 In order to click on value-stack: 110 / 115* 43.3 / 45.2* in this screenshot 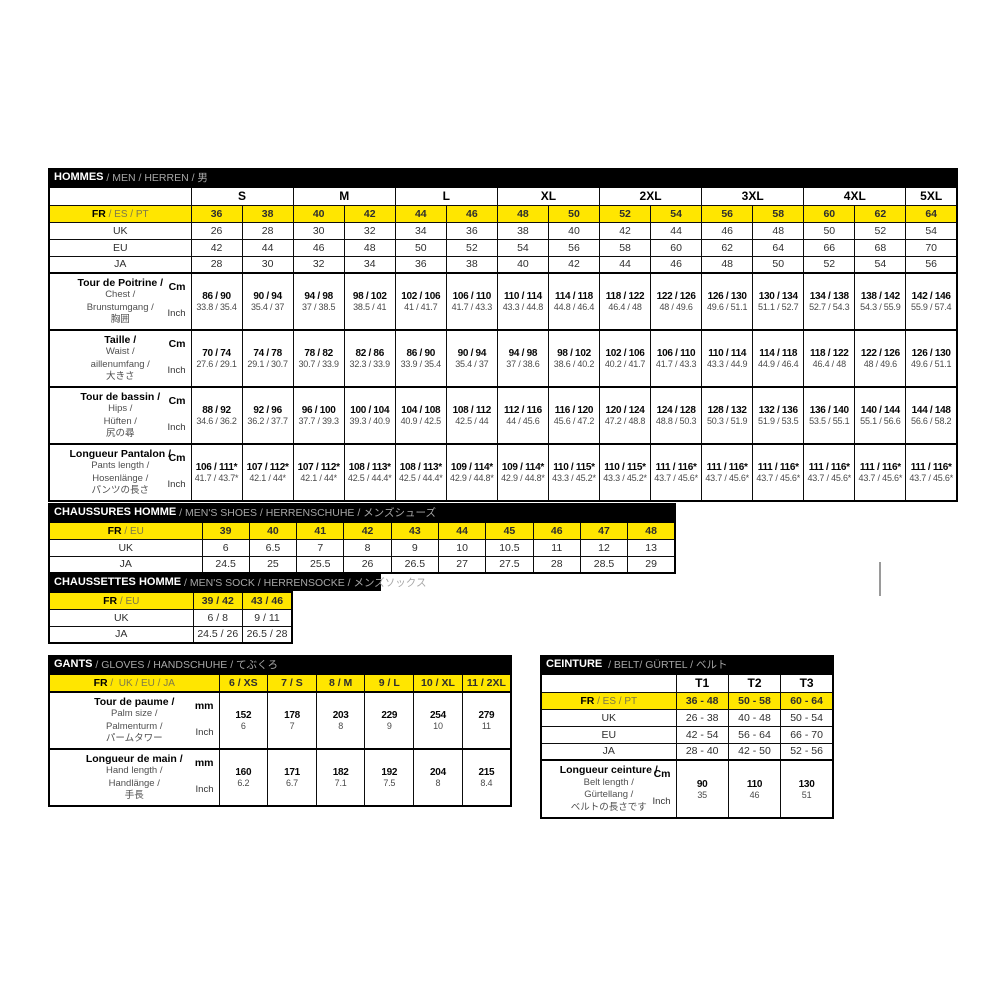, I will do `click(625, 472)`.